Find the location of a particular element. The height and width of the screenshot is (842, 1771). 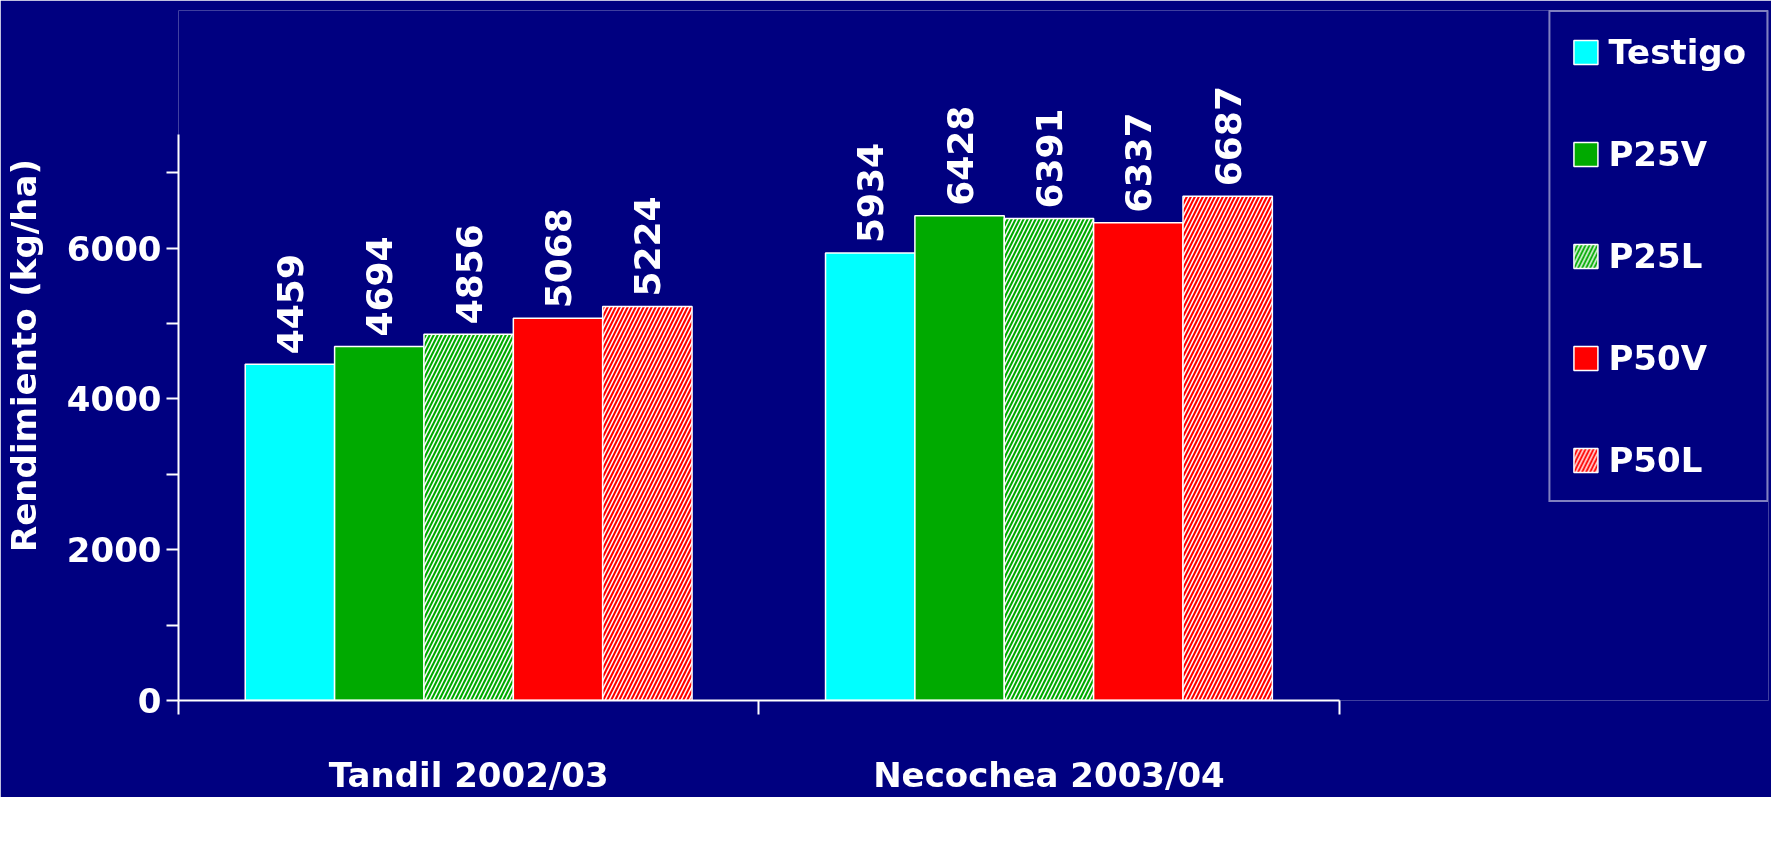

data-label: 6391 is located at coordinates (1049, 158).